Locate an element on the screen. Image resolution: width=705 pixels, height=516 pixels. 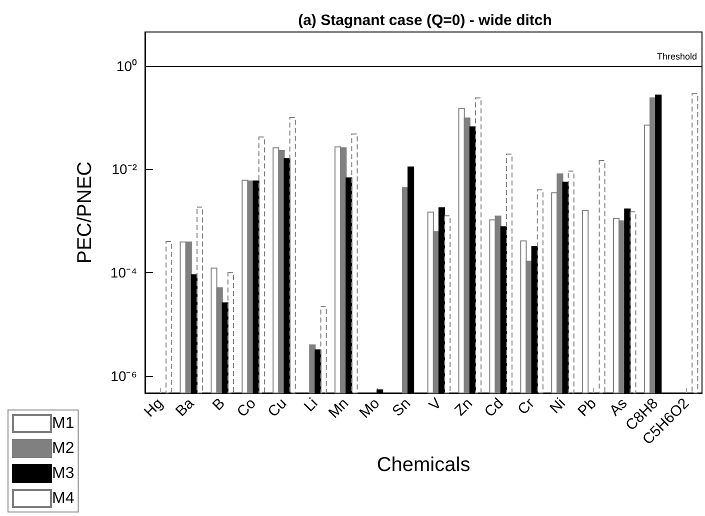
y-tick-label: 10⁻² is located at coordinates (125, 169).